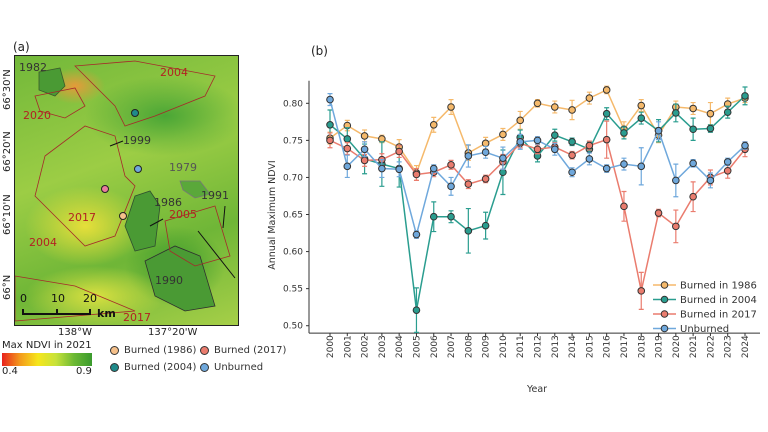 This screenshot has height=432, width=768. Describe the element at coordinates (400, 346) in the screenshot. I see `x-tick-label: 2004` at that location.